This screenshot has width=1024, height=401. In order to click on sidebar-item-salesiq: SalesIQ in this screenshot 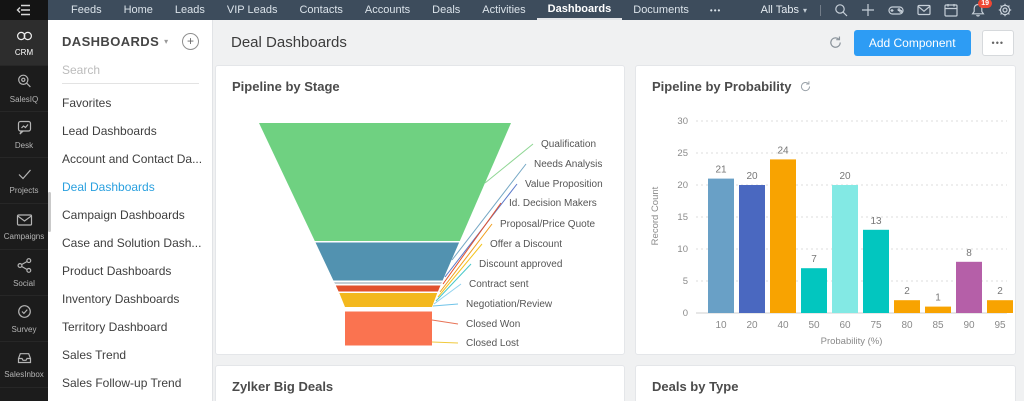, I will do `click(24, 89)`.